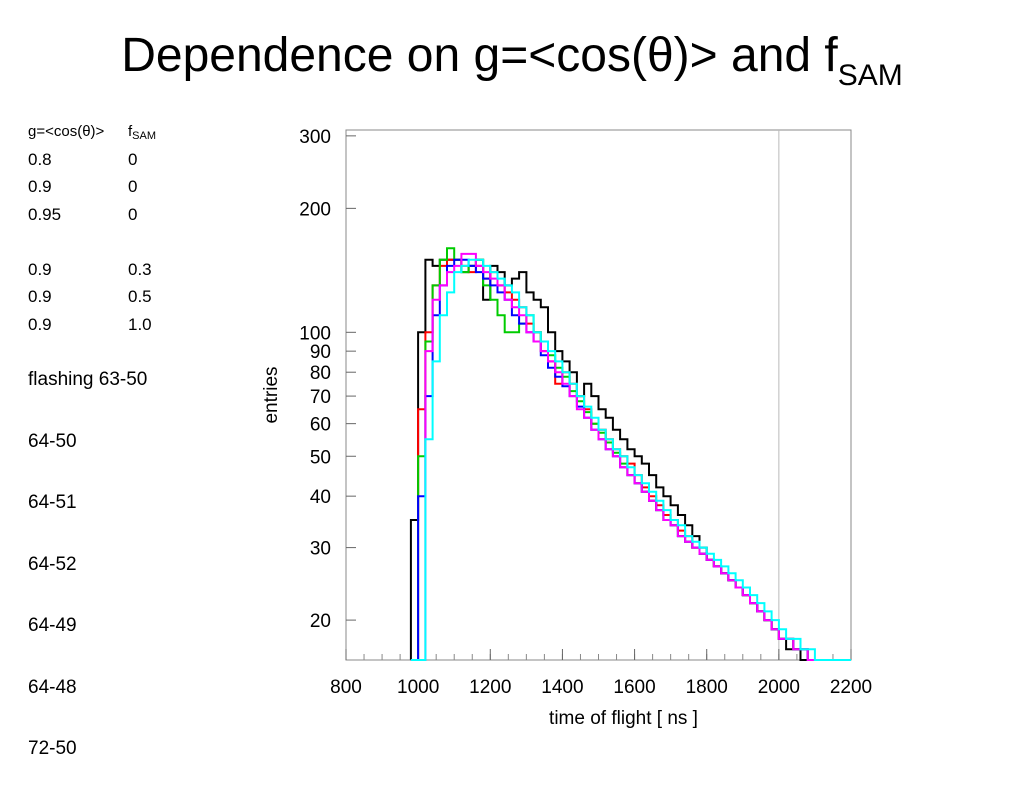 Image resolution: width=1024 pixels, height=797 pixels. Describe the element at coordinates (140, 296) in the screenshot. I see `row-f: 0.5` at that location.